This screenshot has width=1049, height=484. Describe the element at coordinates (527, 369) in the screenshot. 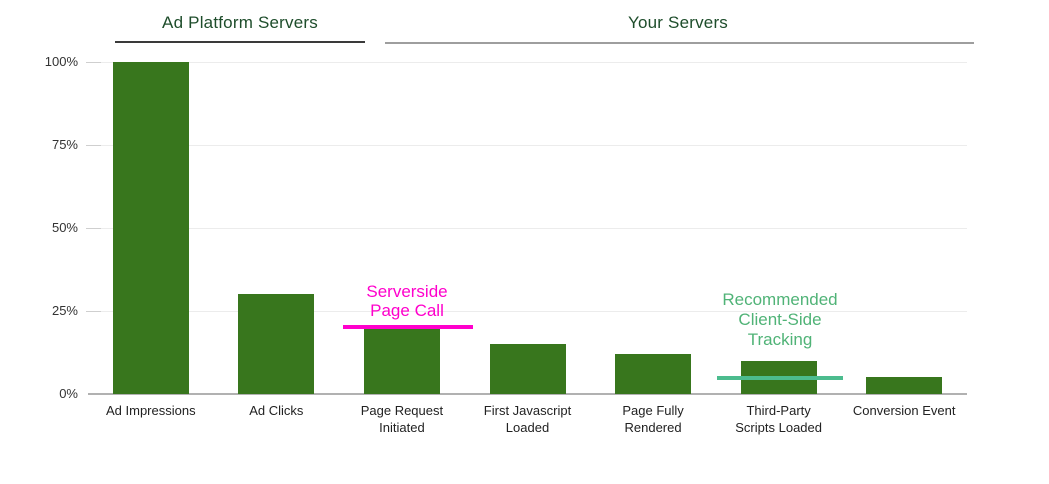

I see `bar-first-javascript-loaded` at that location.